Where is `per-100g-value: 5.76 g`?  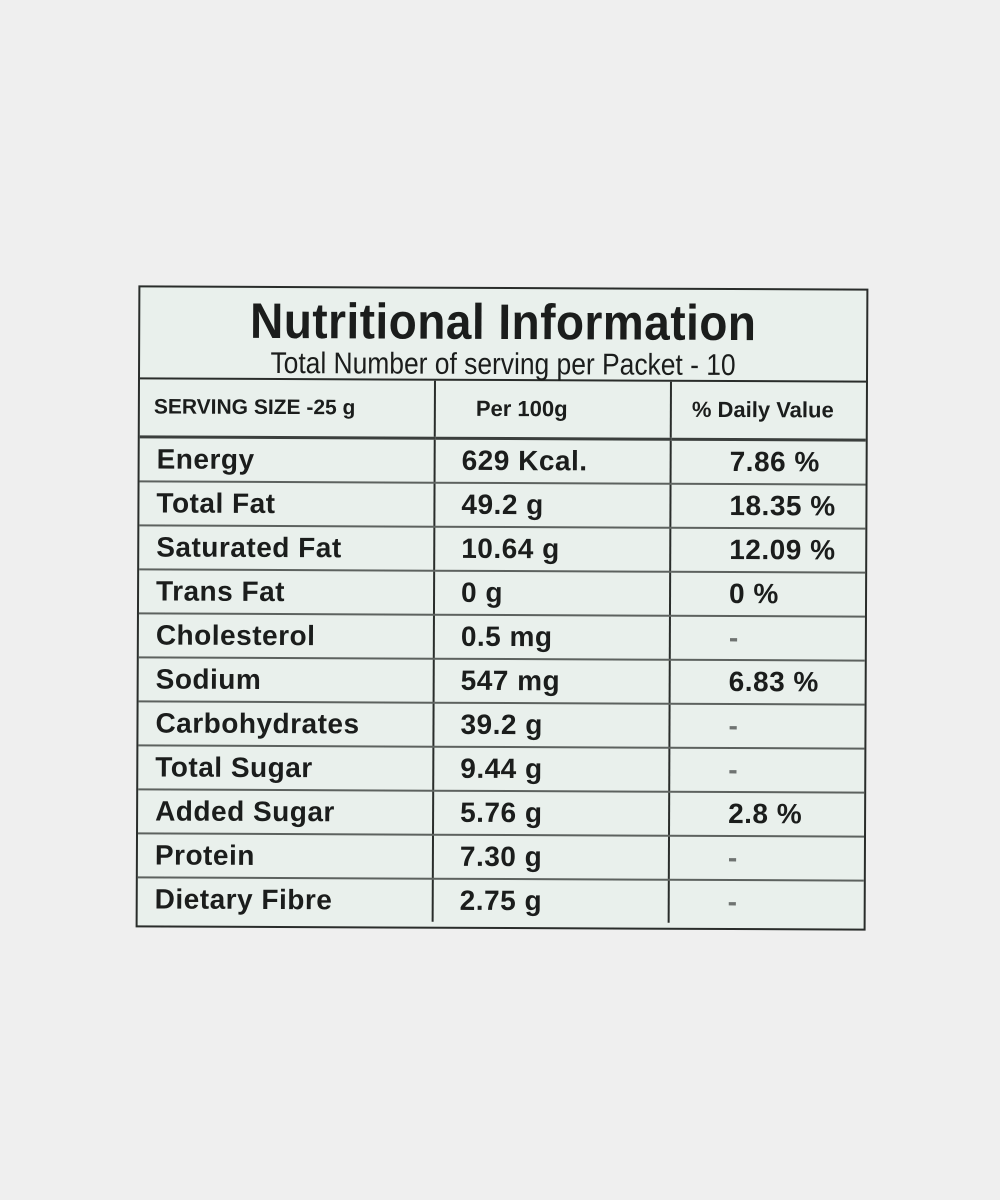
per-100g-value: 5.76 g is located at coordinates (551, 813).